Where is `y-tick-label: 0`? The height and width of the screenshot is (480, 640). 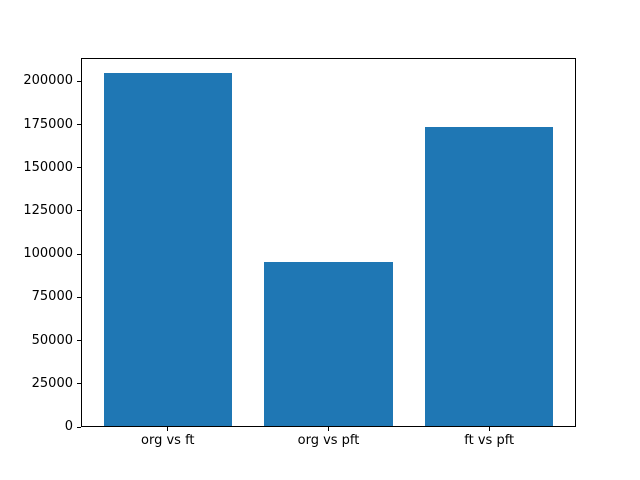
y-tick-label: 0 is located at coordinates (68, 426).